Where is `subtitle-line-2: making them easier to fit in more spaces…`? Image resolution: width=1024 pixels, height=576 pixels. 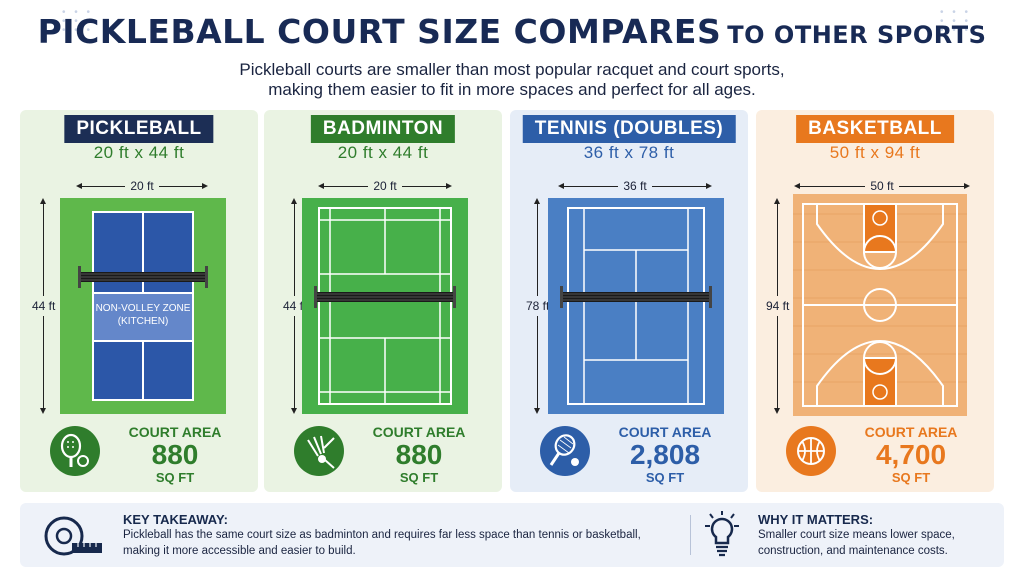 subtitle-line-2: making them easier to fit in more spaces… is located at coordinates (512, 89).